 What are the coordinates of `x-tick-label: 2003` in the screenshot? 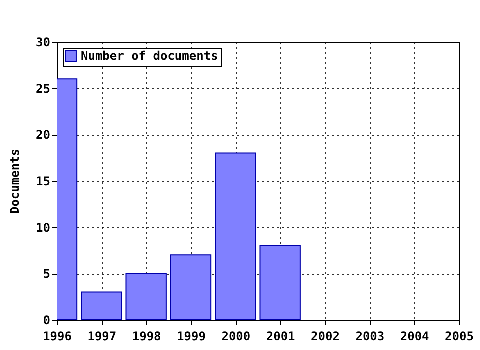 It's located at (370, 337).